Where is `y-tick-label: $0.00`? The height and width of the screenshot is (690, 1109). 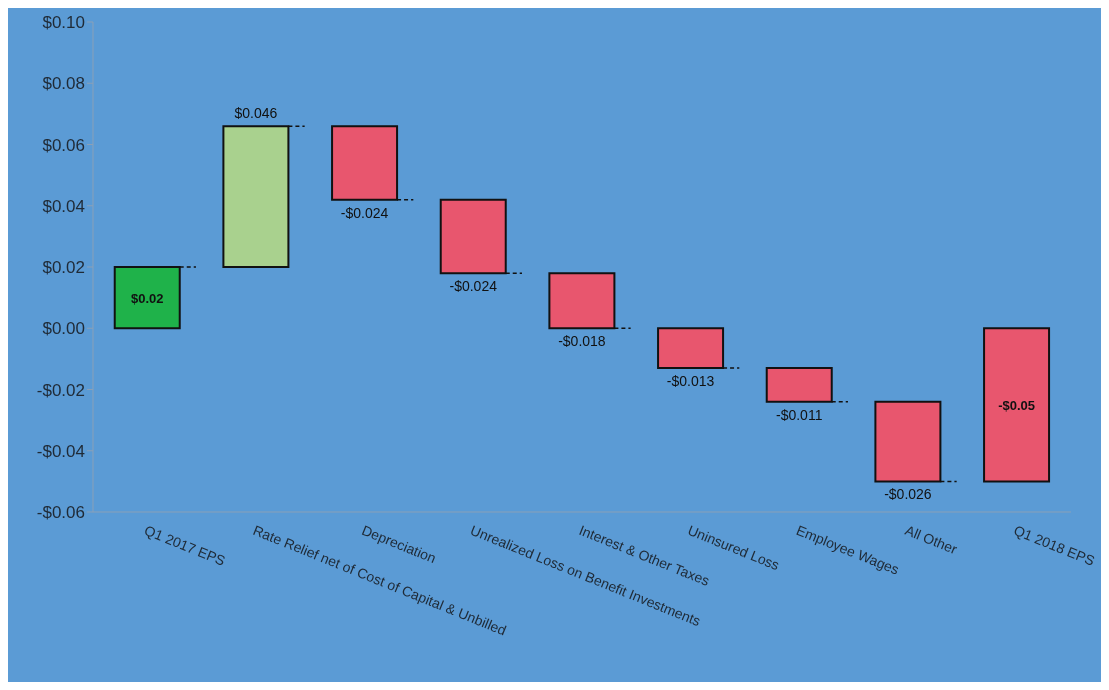 y-tick-label: $0.00 is located at coordinates (63, 329).